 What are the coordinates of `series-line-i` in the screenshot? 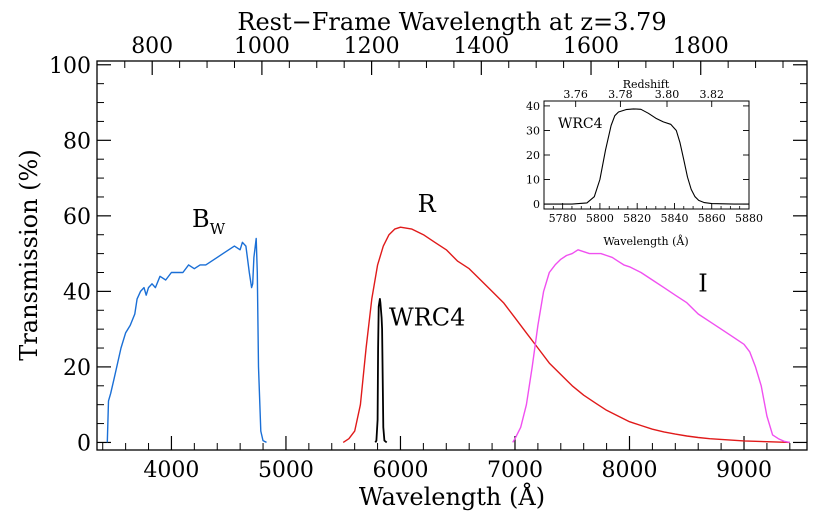 It's located at (651, 346).